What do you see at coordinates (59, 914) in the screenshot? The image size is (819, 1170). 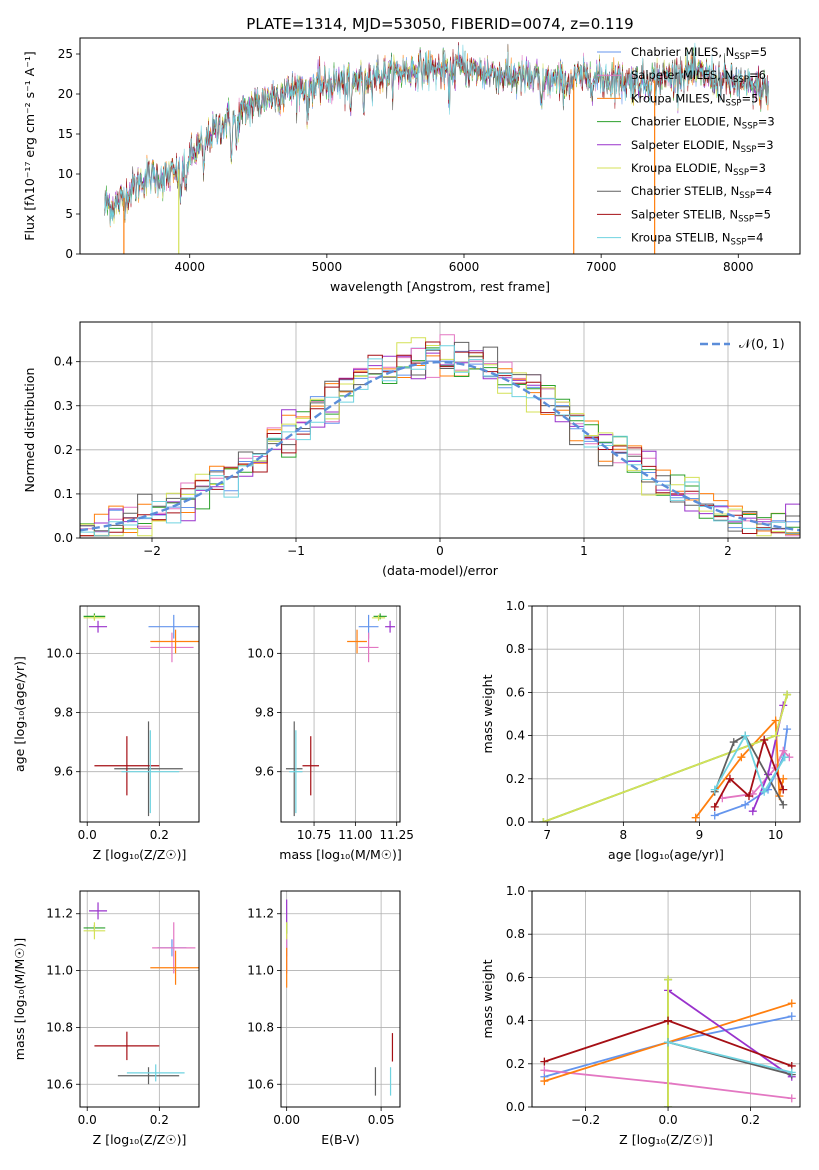 I see `y-tick-label: 11.2` at bounding box center [59, 914].